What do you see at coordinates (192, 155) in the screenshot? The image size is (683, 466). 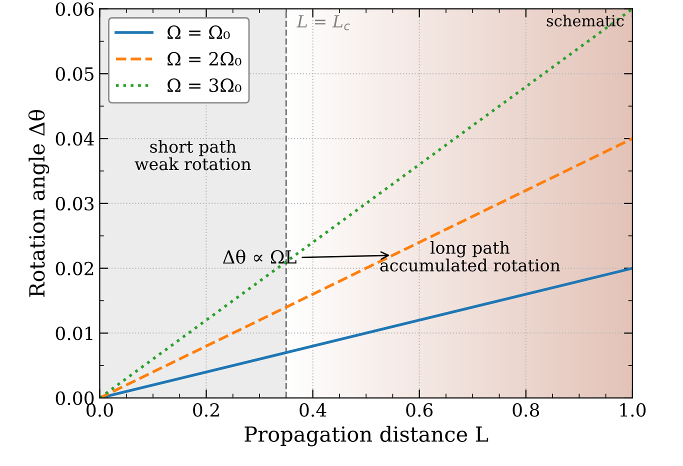 I see `band-label: short path weak rotation` at bounding box center [192, 155].